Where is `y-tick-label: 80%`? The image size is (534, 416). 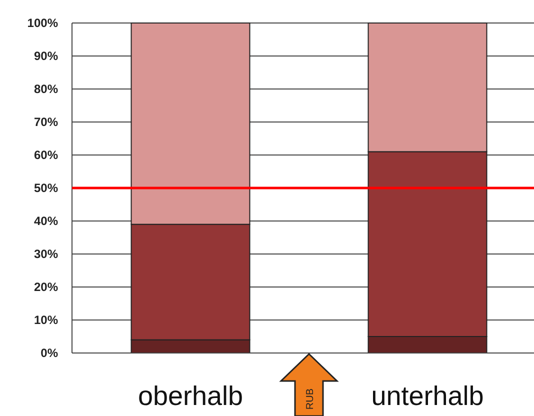 y-tick-label: 80% is located at coordinates (46, 89).